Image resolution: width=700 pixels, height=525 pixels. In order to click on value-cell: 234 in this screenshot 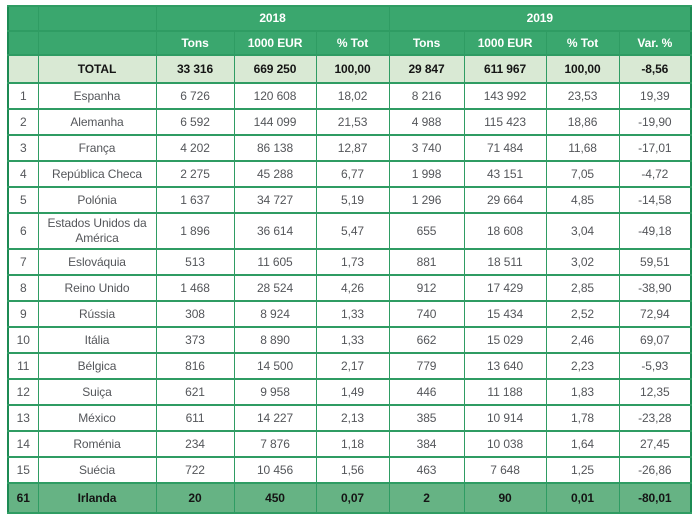, I will do `click(195, 444)`.